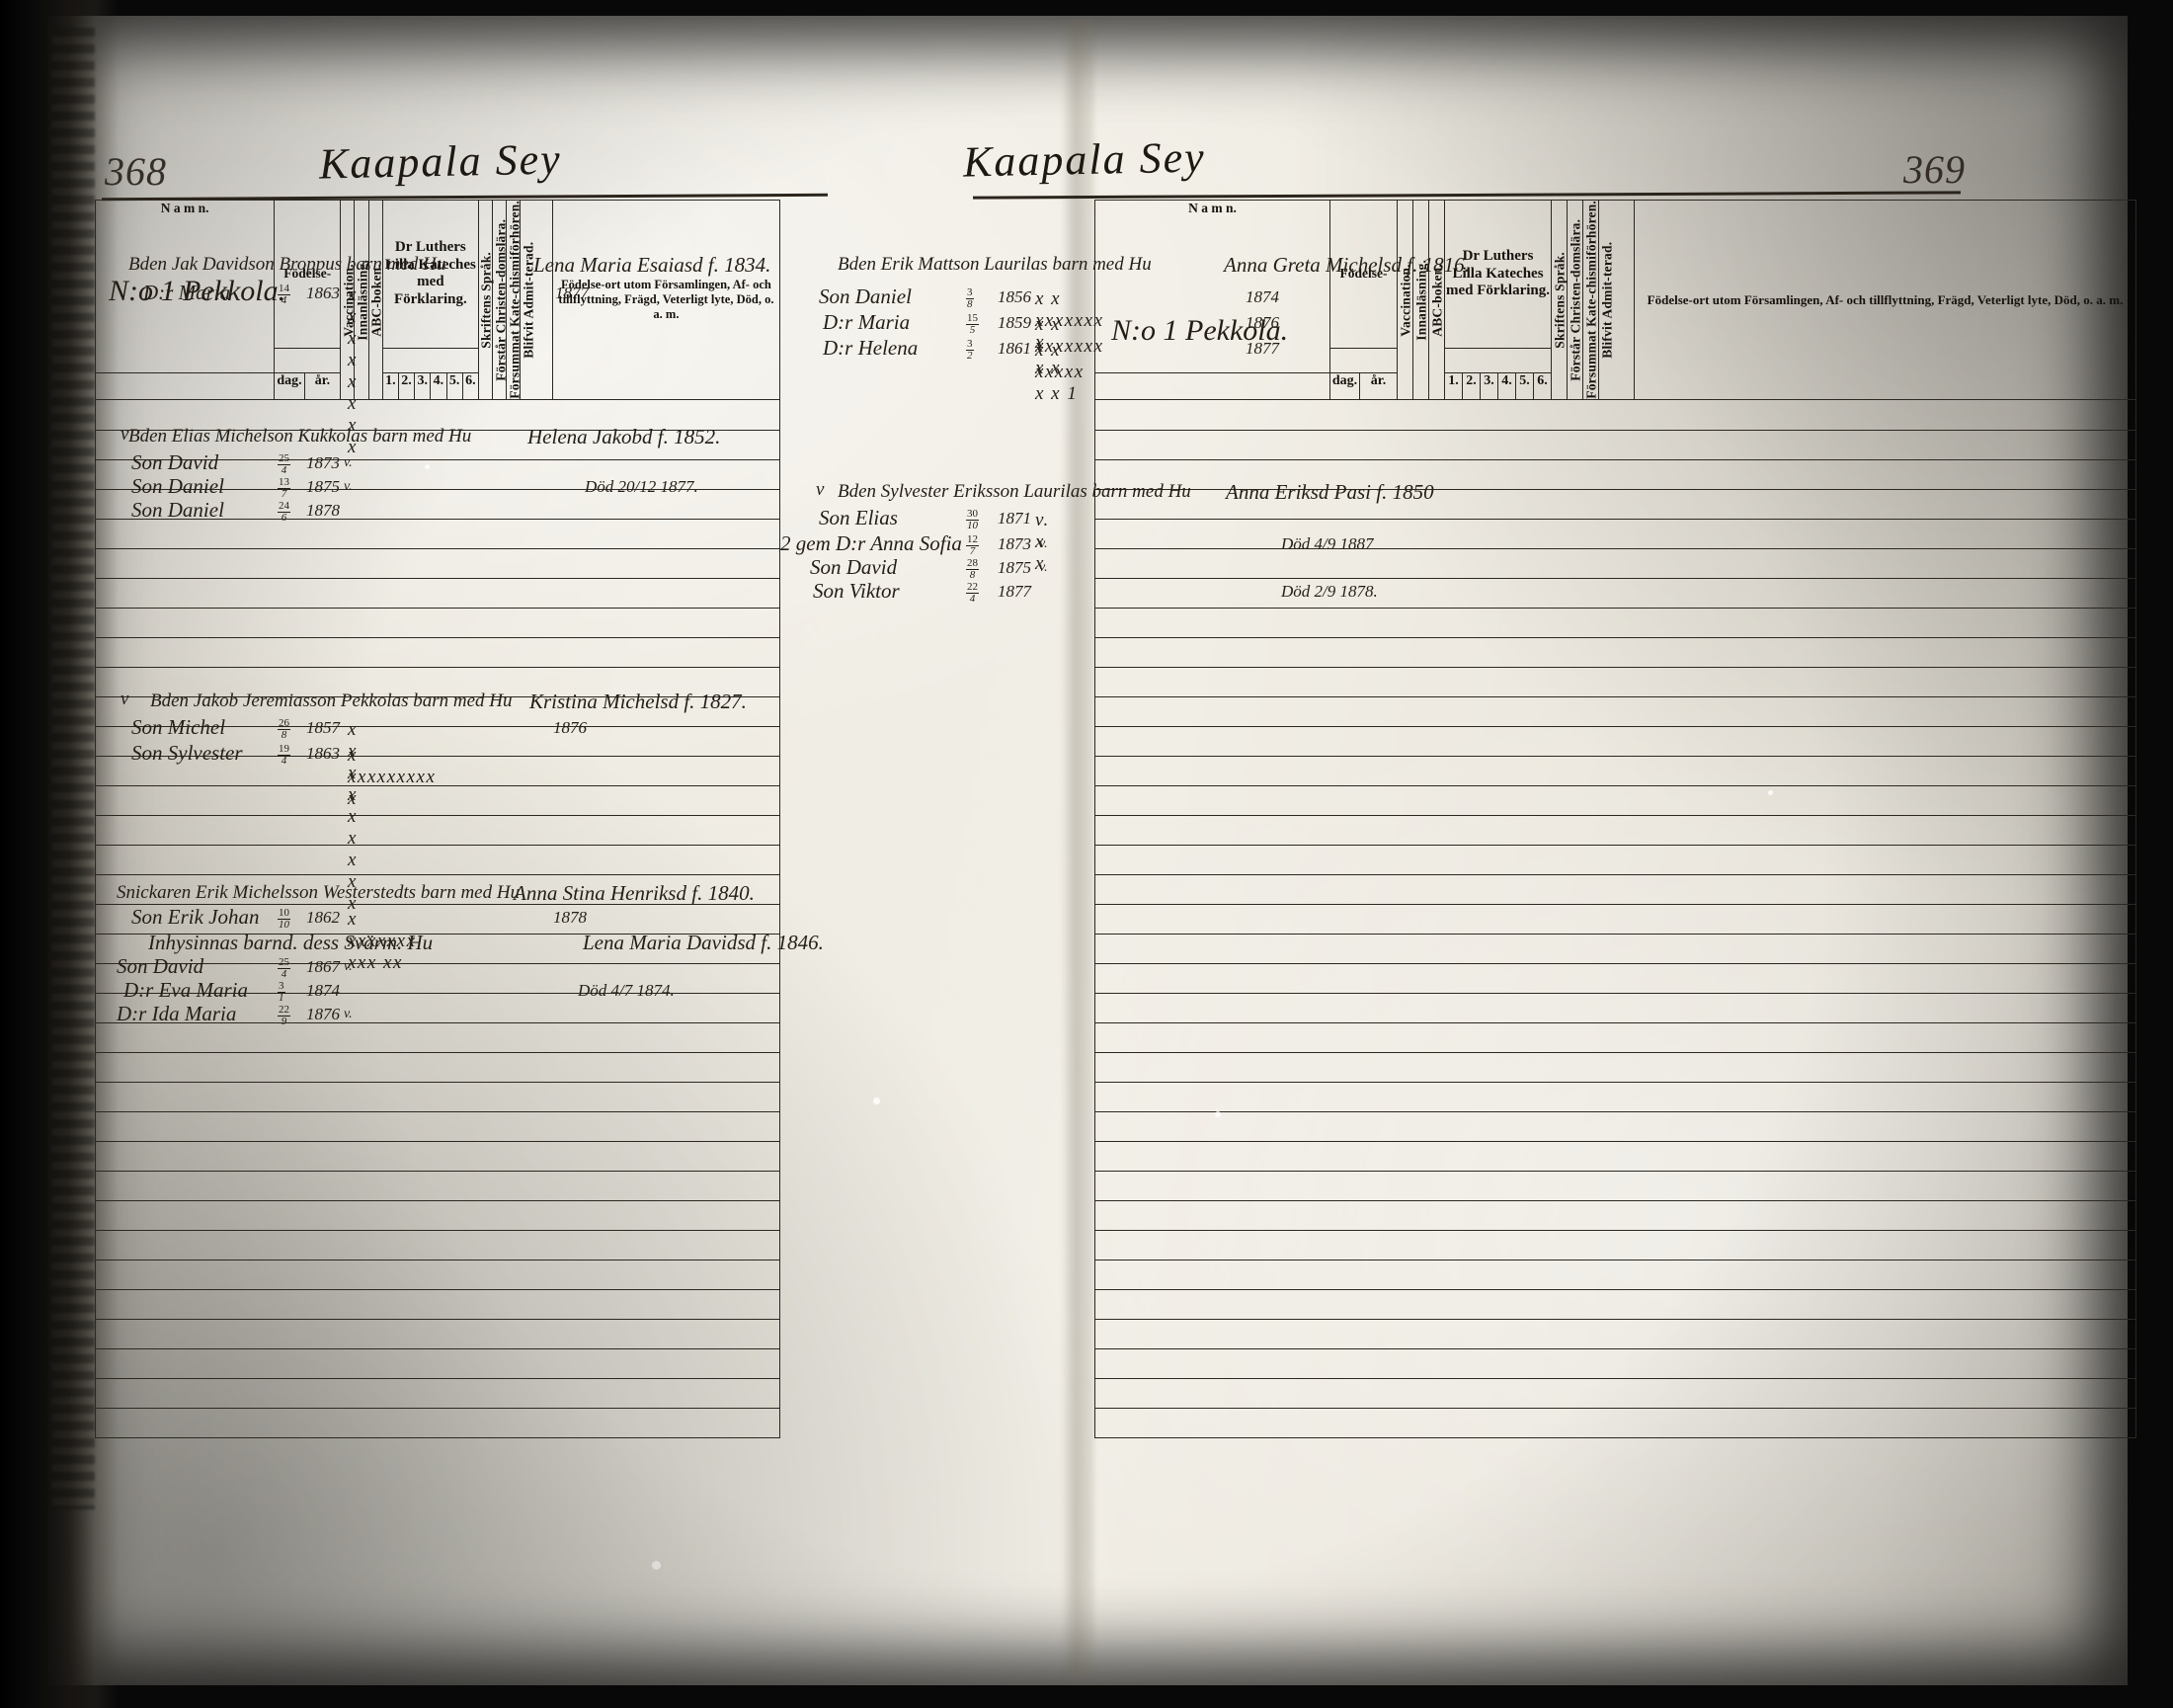 The image size is (2173, 1708). What do you see at coordinates (423, 385) in the screenshot?
I see `col-header-kateches-3: 3.` at bounding box center [423, 385].